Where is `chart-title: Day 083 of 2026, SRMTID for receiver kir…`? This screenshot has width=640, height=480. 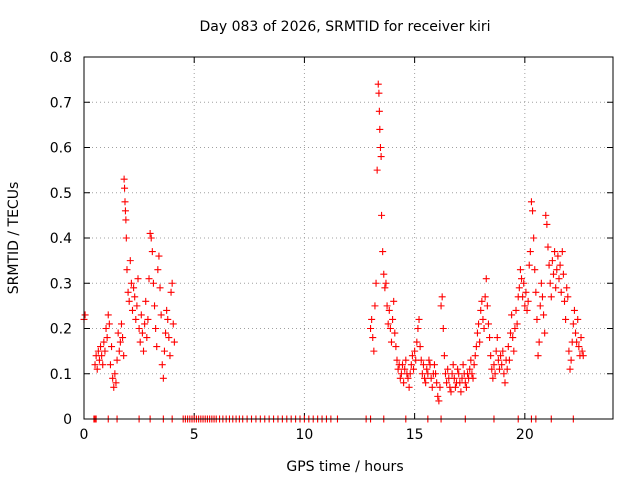 chart-title: Day 083 of 2026, SRMTID for receiver kir… is located at coordinates (344, 27).